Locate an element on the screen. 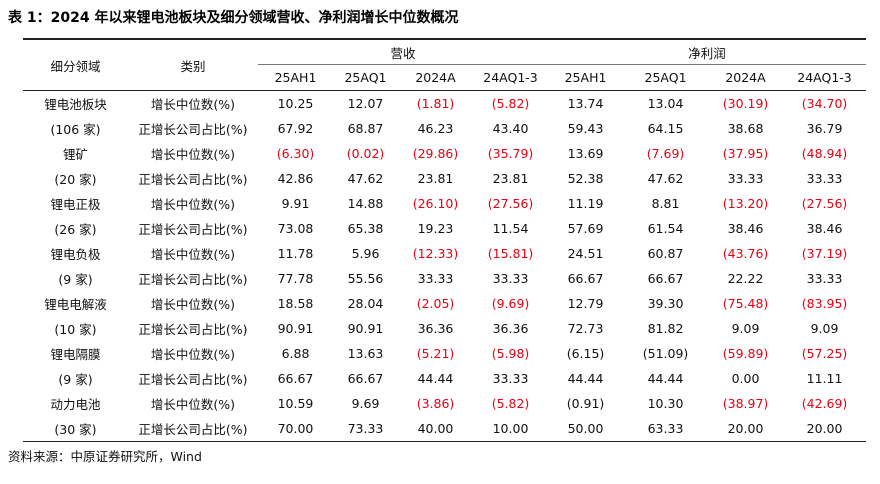  segment-name: 锂矿 is located at coordinates (75, 154).